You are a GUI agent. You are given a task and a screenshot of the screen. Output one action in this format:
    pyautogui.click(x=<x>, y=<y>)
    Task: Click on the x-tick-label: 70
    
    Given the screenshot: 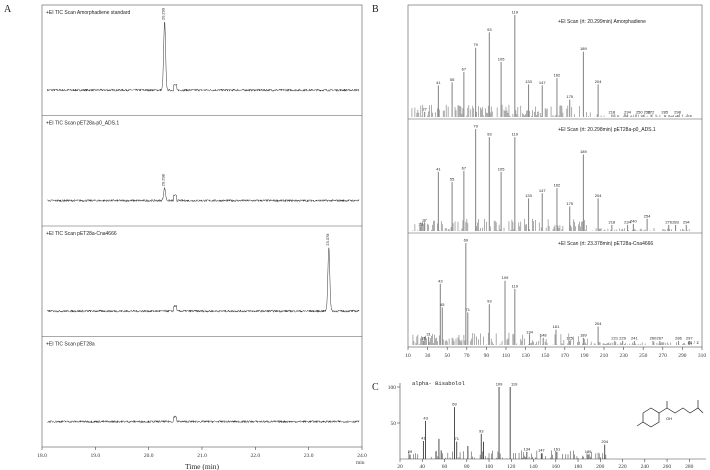 What is the action you would take?
    pyautogui.click(x=467, y=356)
    